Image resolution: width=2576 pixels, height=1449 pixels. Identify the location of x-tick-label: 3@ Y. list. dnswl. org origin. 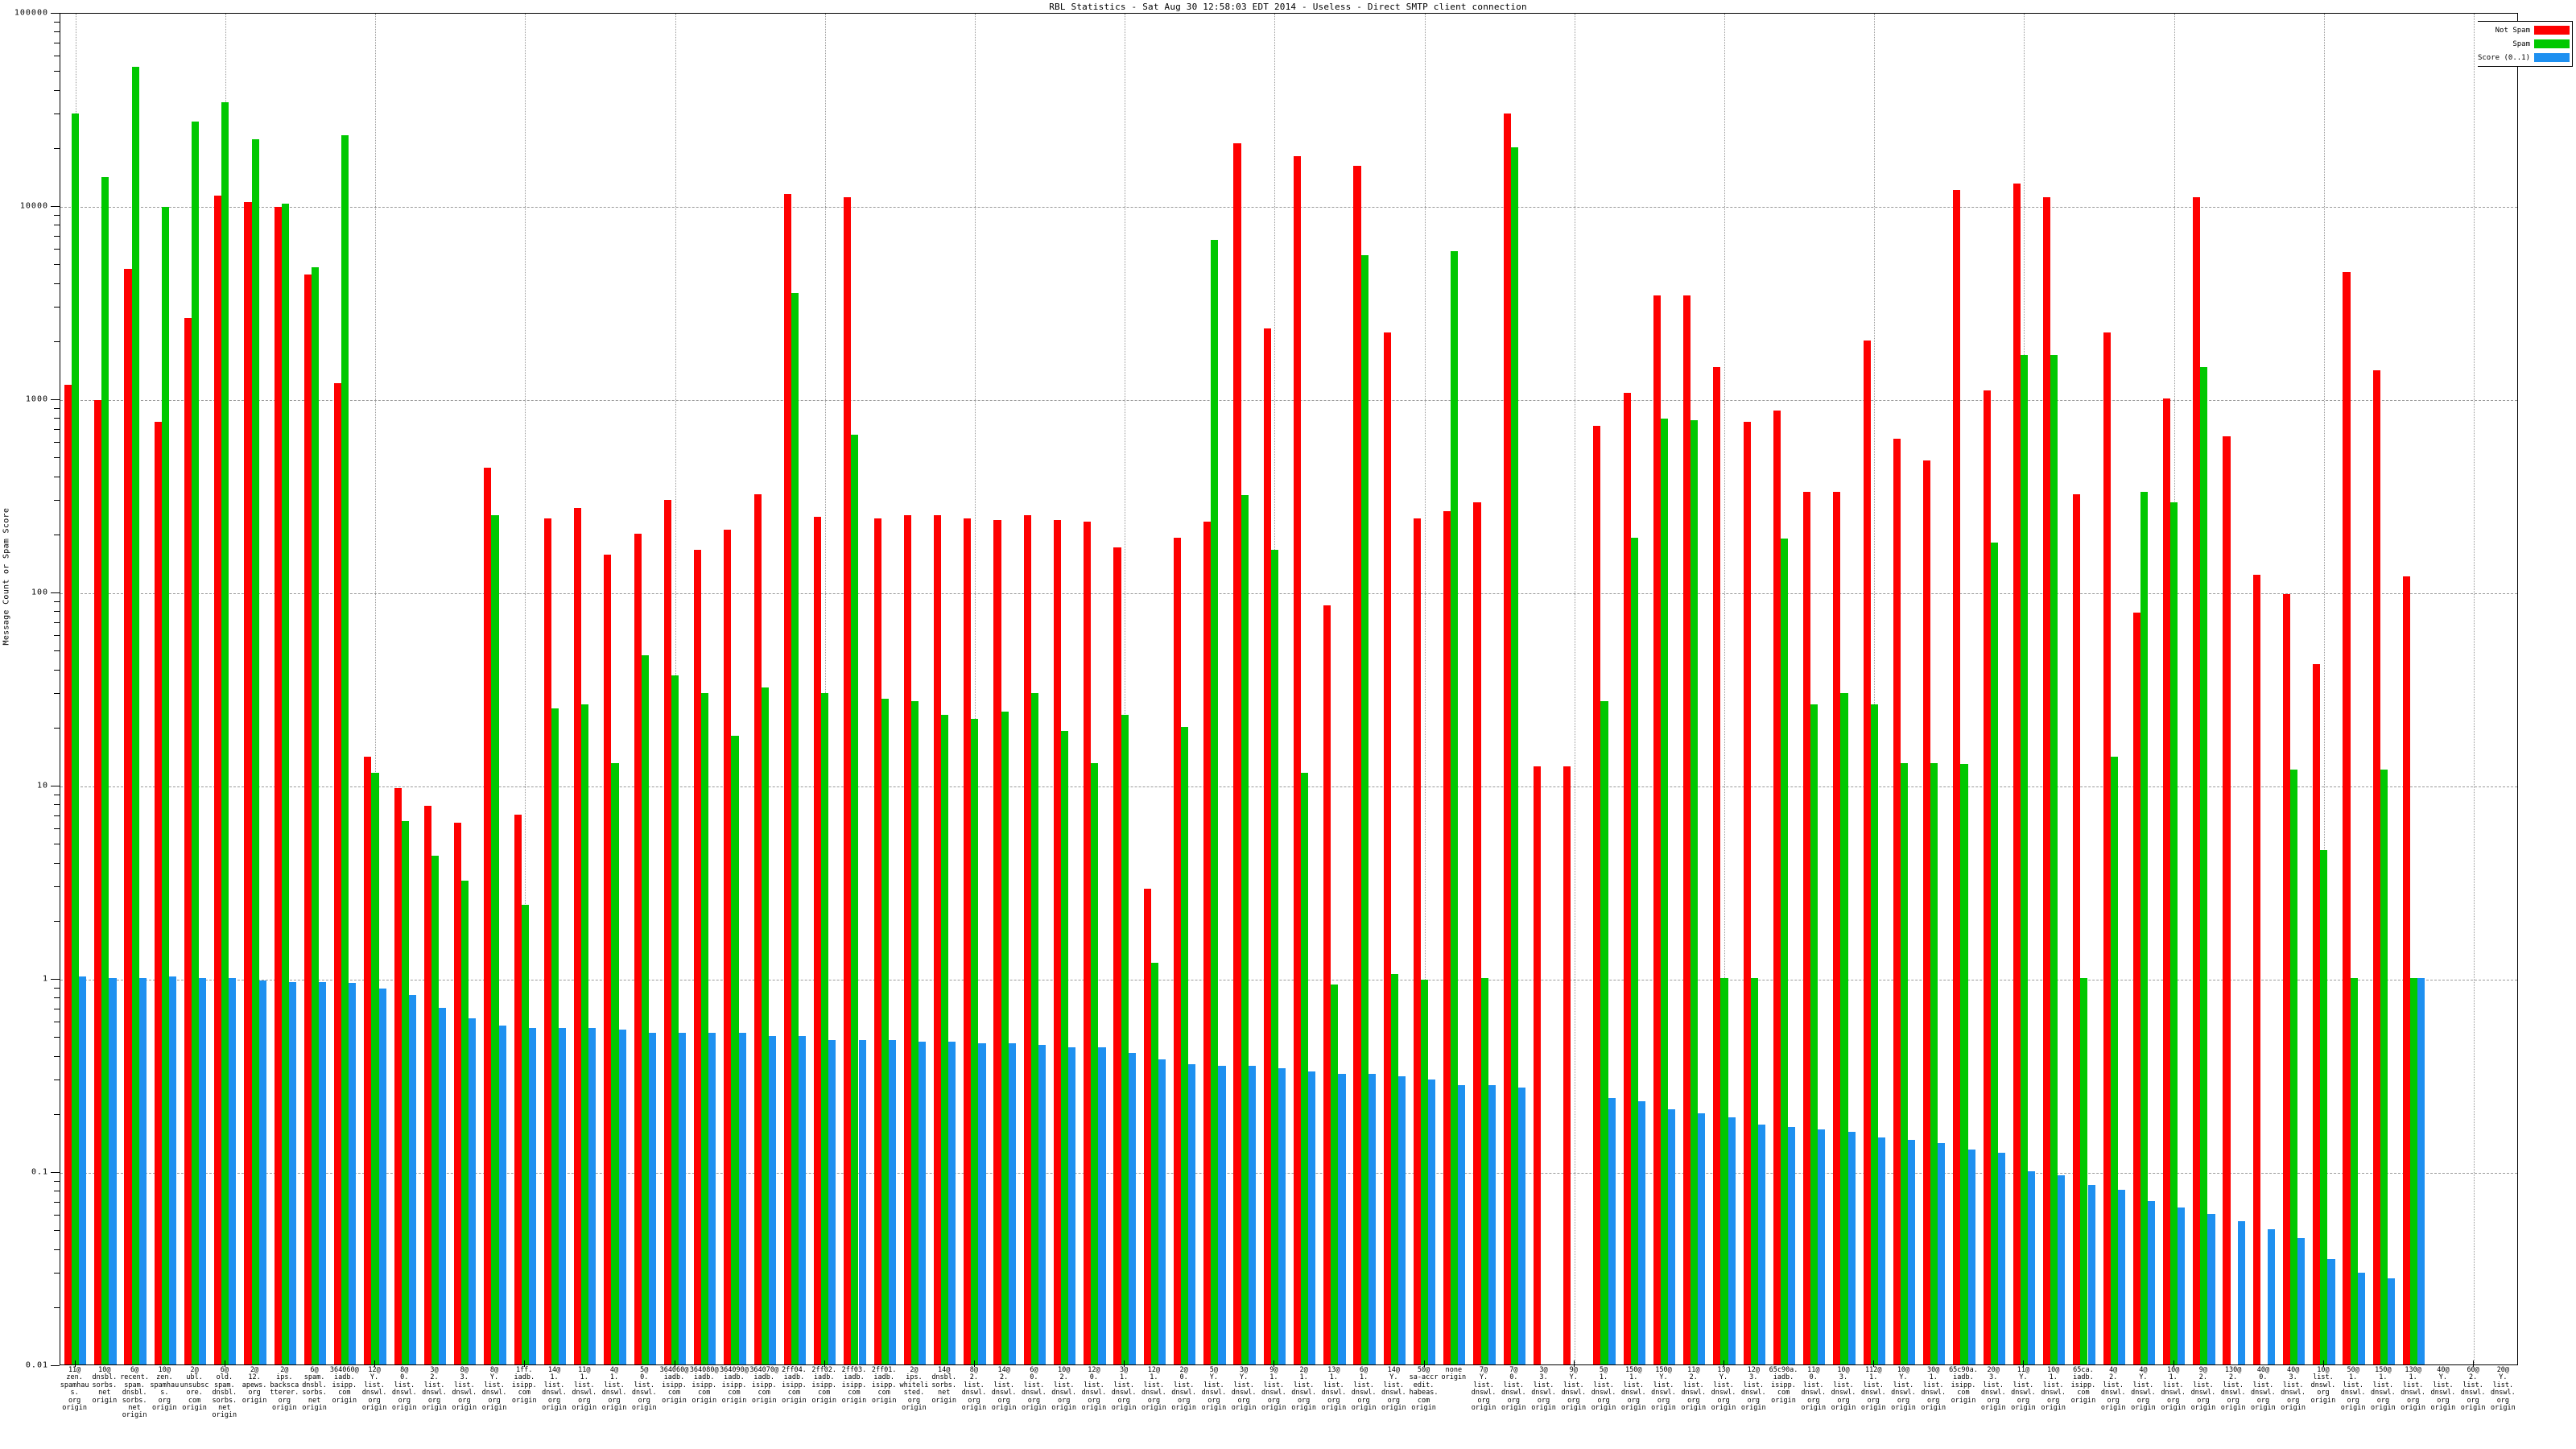
(1244, 1389).